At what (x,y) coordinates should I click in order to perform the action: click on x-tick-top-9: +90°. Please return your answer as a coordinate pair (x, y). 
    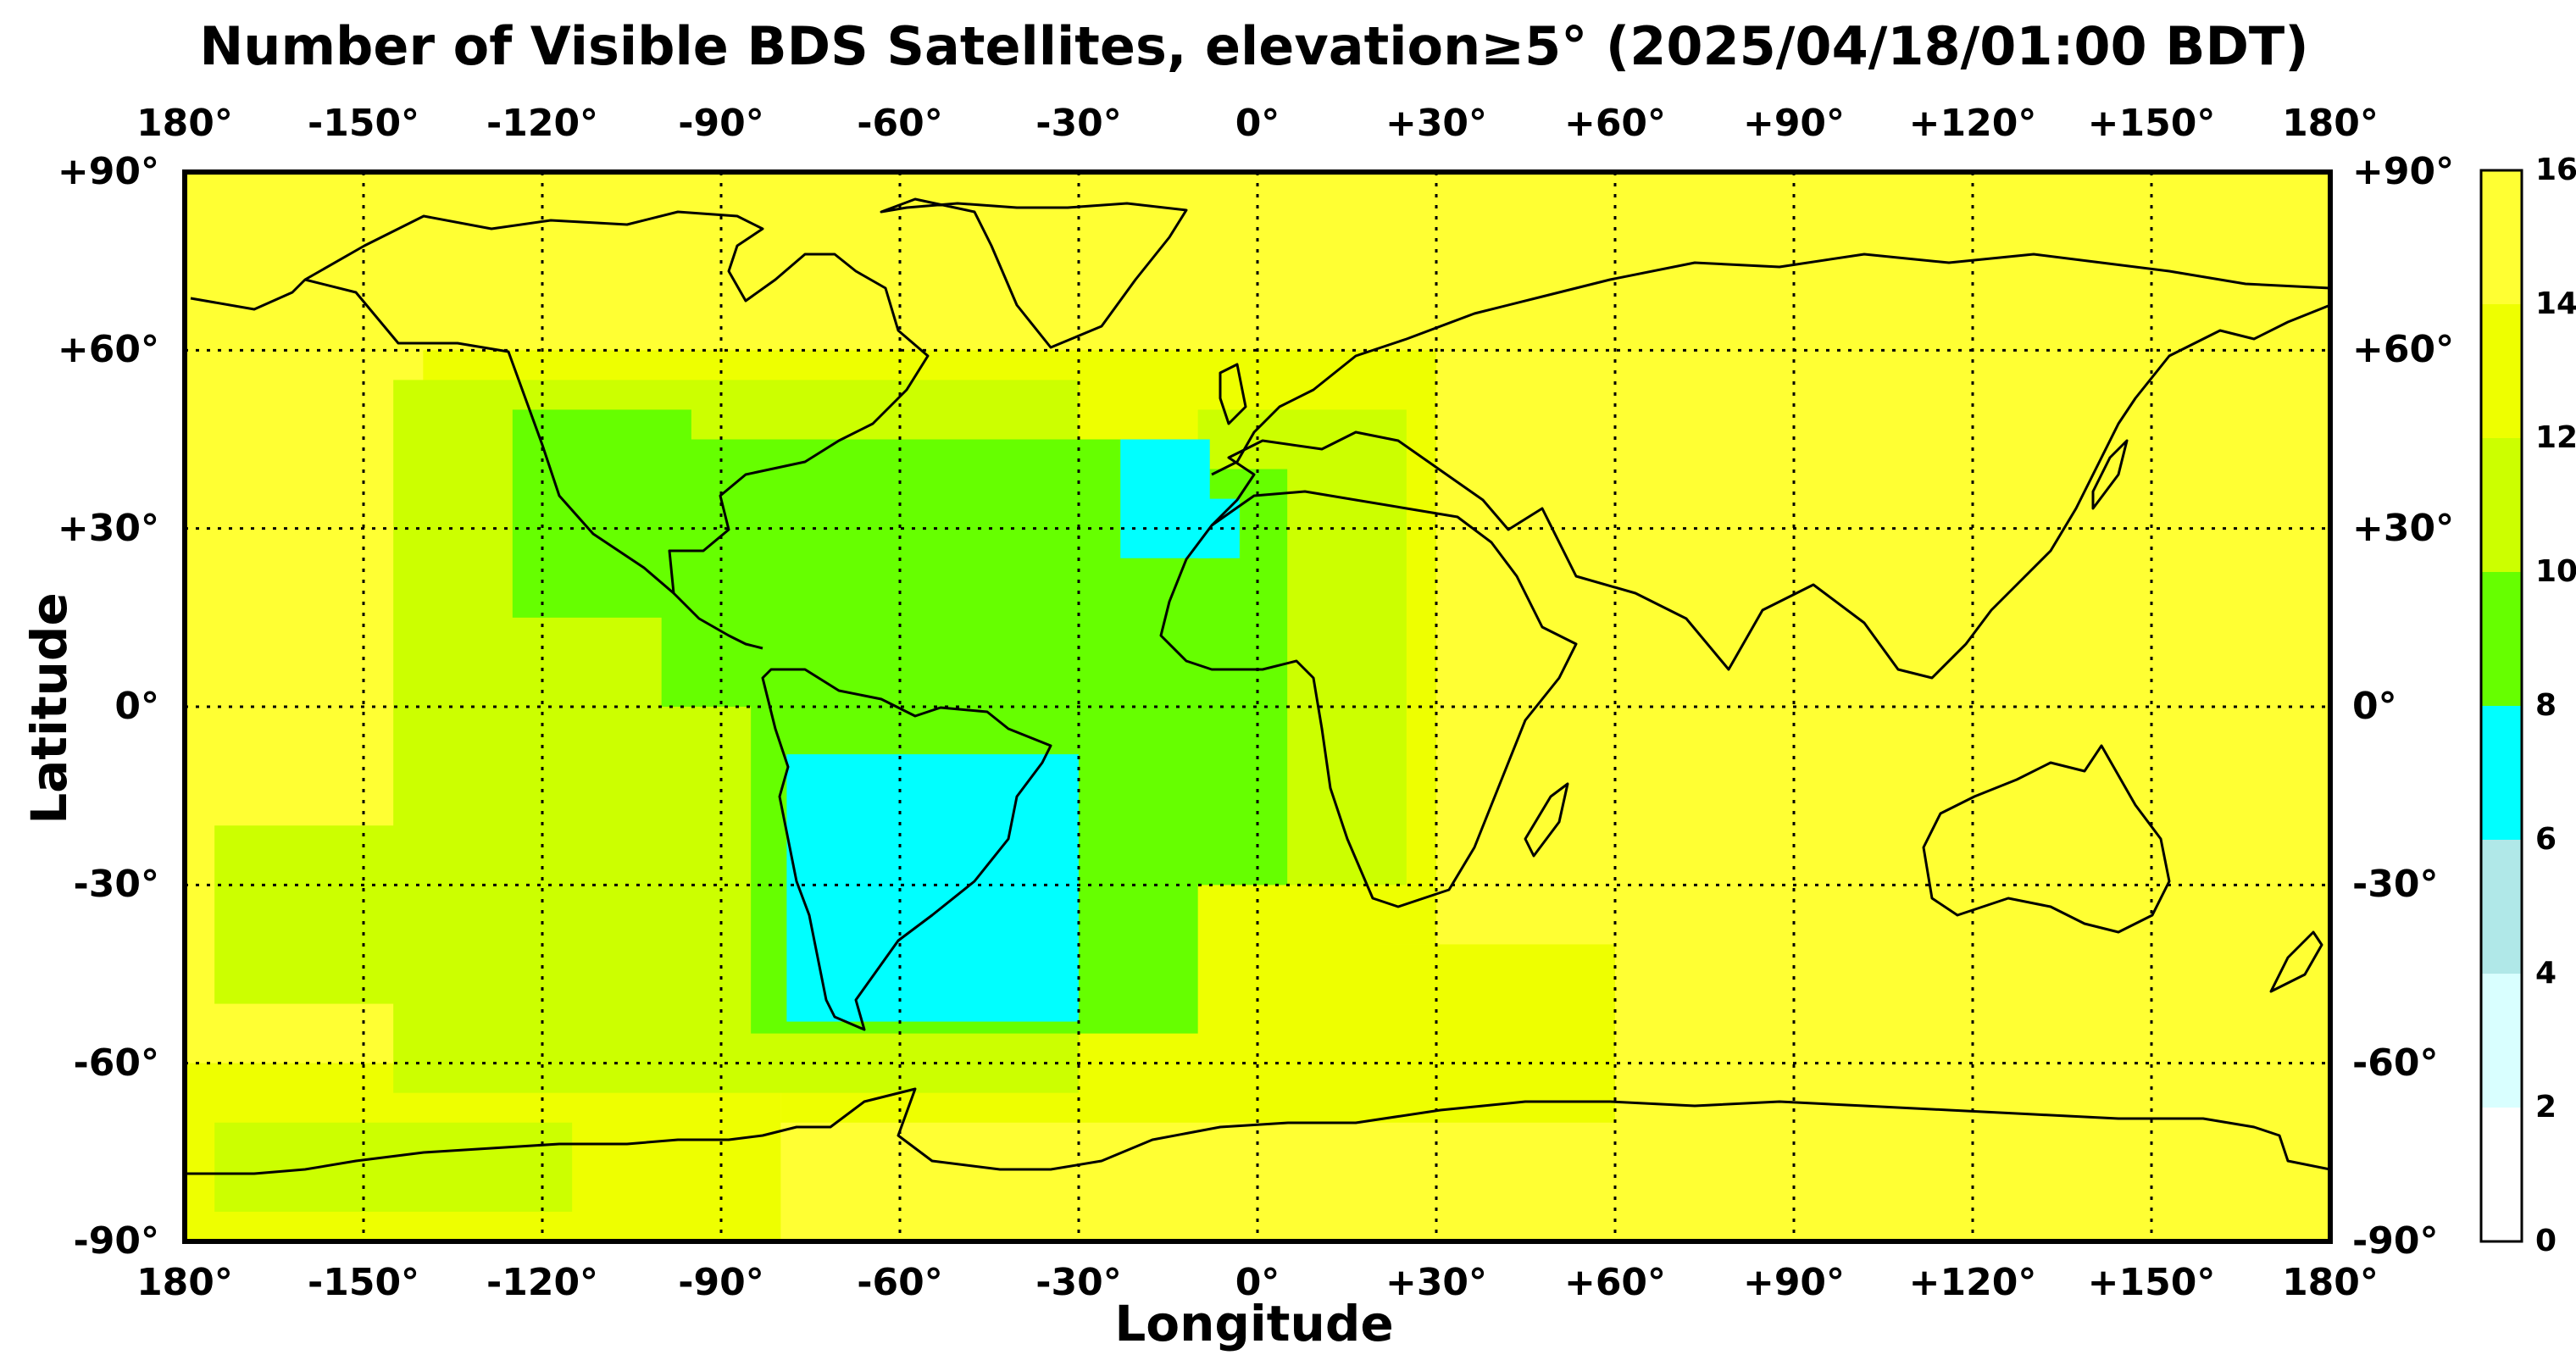
    Looking at the image, I should click on (1794, 123).